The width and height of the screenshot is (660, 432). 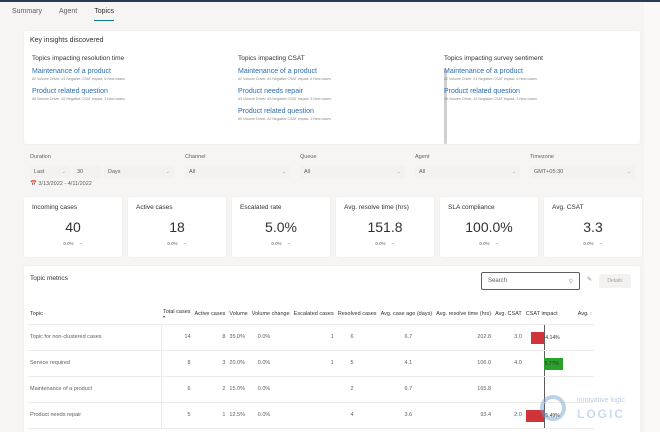 What do you see at coordinates (508, 337) in the screenshot?
I see `cell-avg-csat: 3.0` at bounding box center [508, 337].